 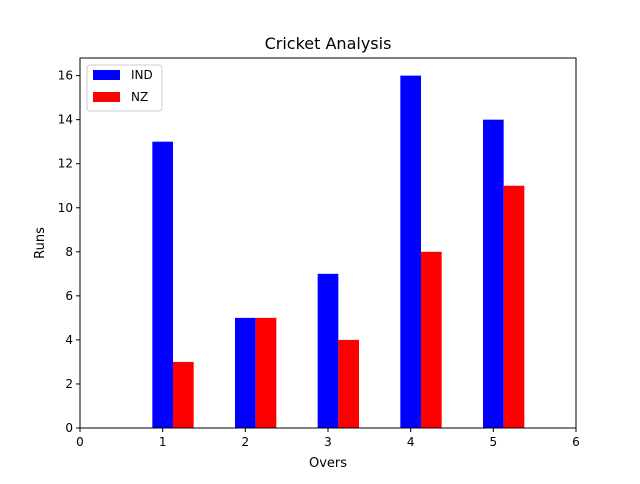 I want to click on y-tick-label: 0, so click(x=69, y=428).